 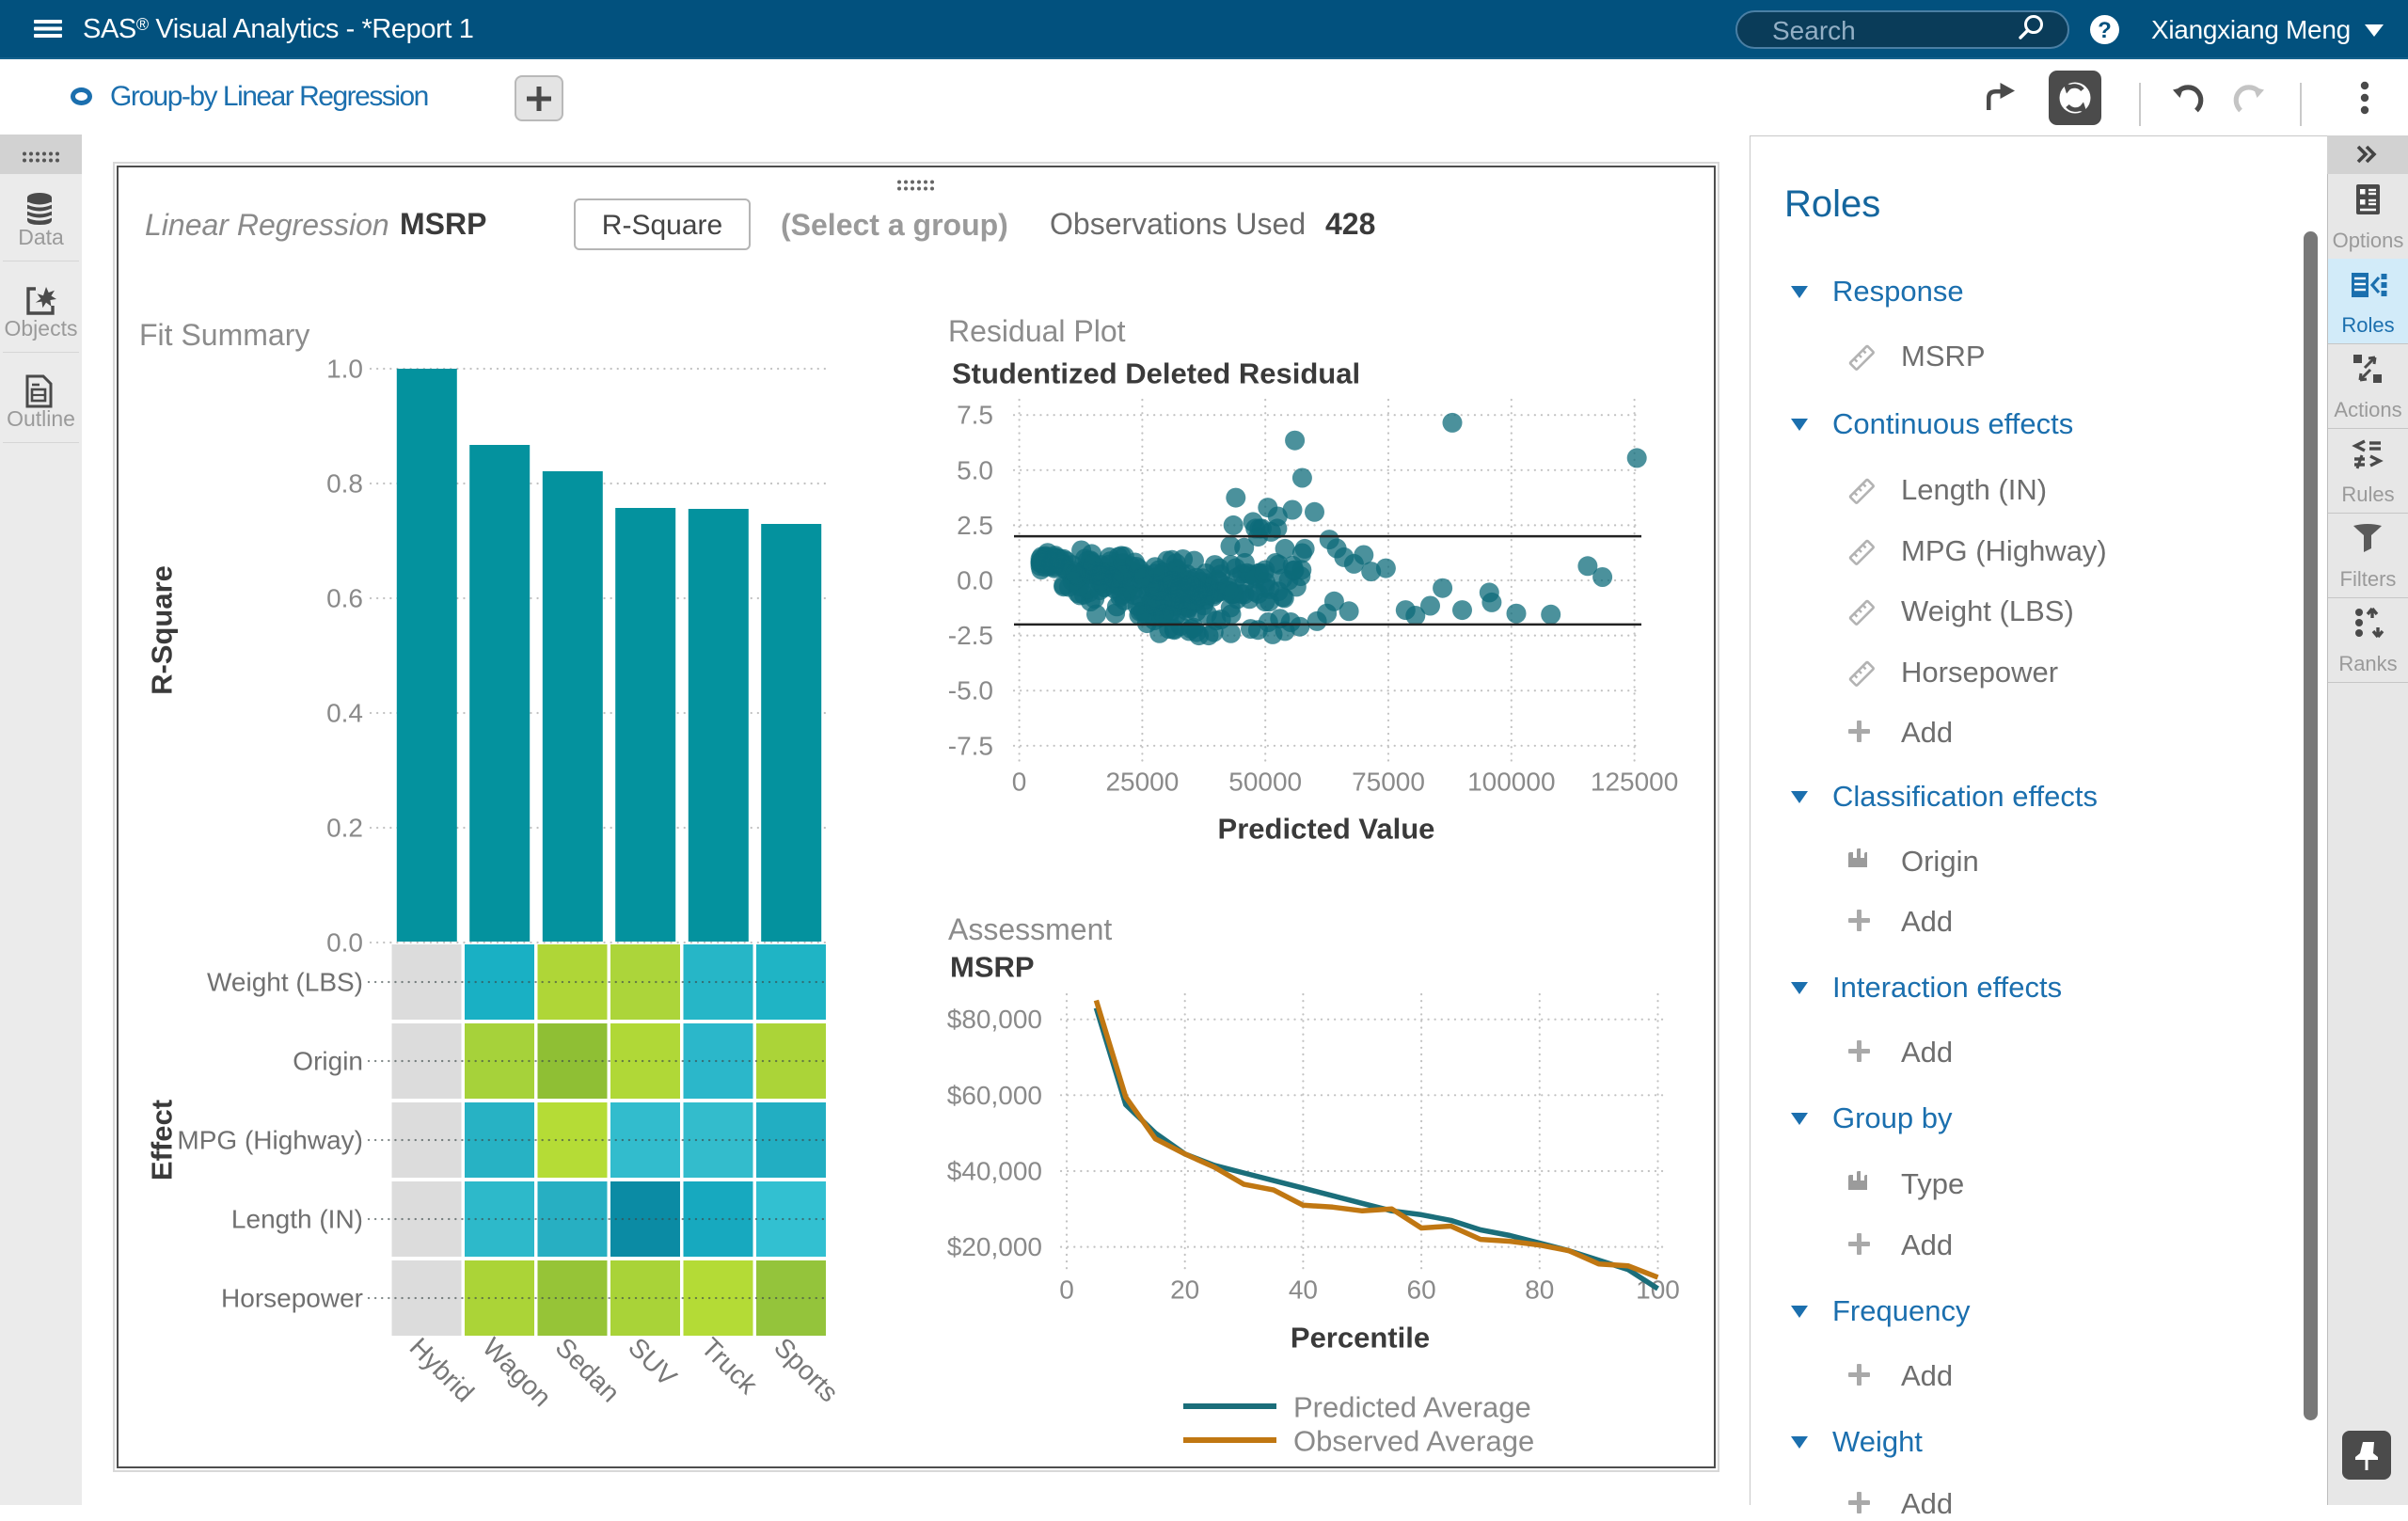 What do you see at coordinates (730, 1366) in the screenshot?
I see `svg-text: Truck` at bounding box center [730, 1366].